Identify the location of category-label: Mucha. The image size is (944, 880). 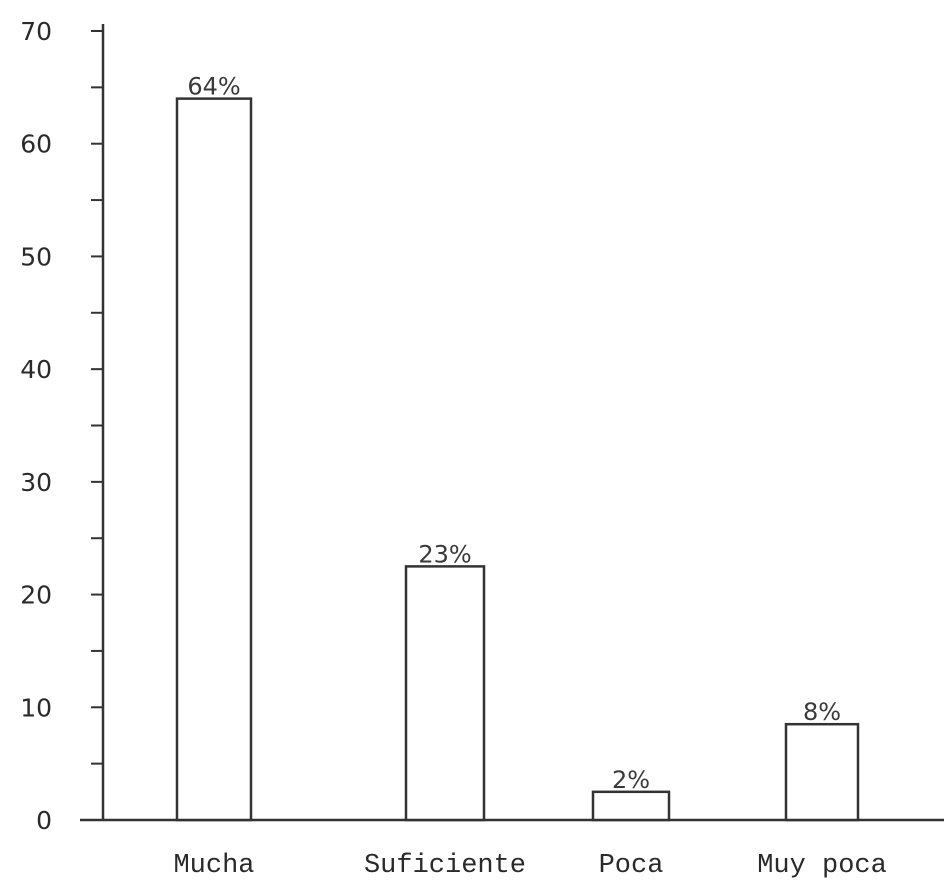
(213, 865).